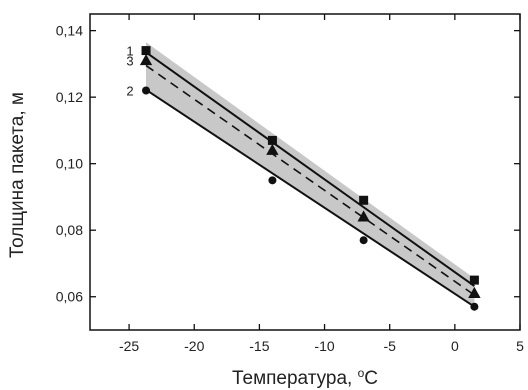  Describe the element at coordinates (520, 346) in the screenshot. I see `x-tick-label: 5` at that location.